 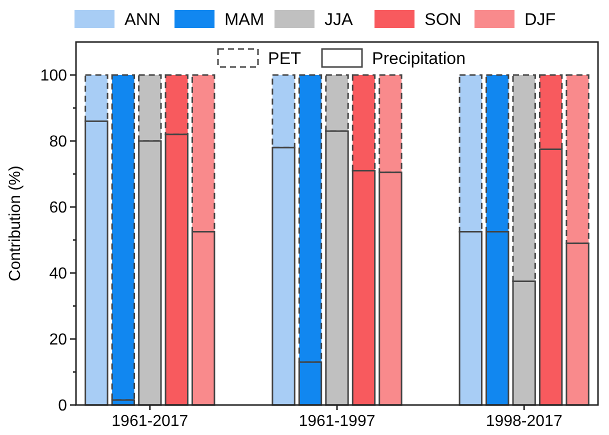 What do you see at coordinates (58, 208) in the screenshot?
I see `y-tick-label: 60` at bounding box center [58, 208].